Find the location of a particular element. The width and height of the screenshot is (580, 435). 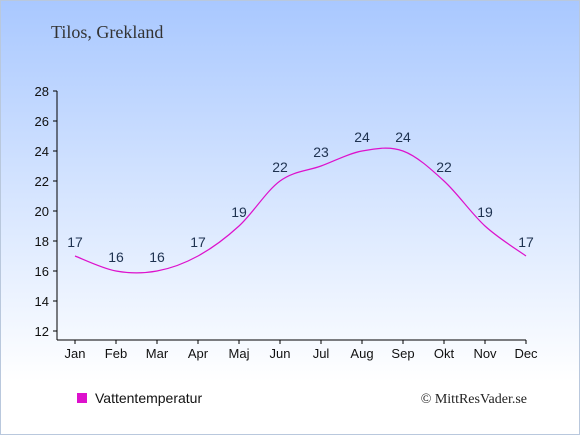

x-tick-label: Jul is located at coordinates (321, 353).